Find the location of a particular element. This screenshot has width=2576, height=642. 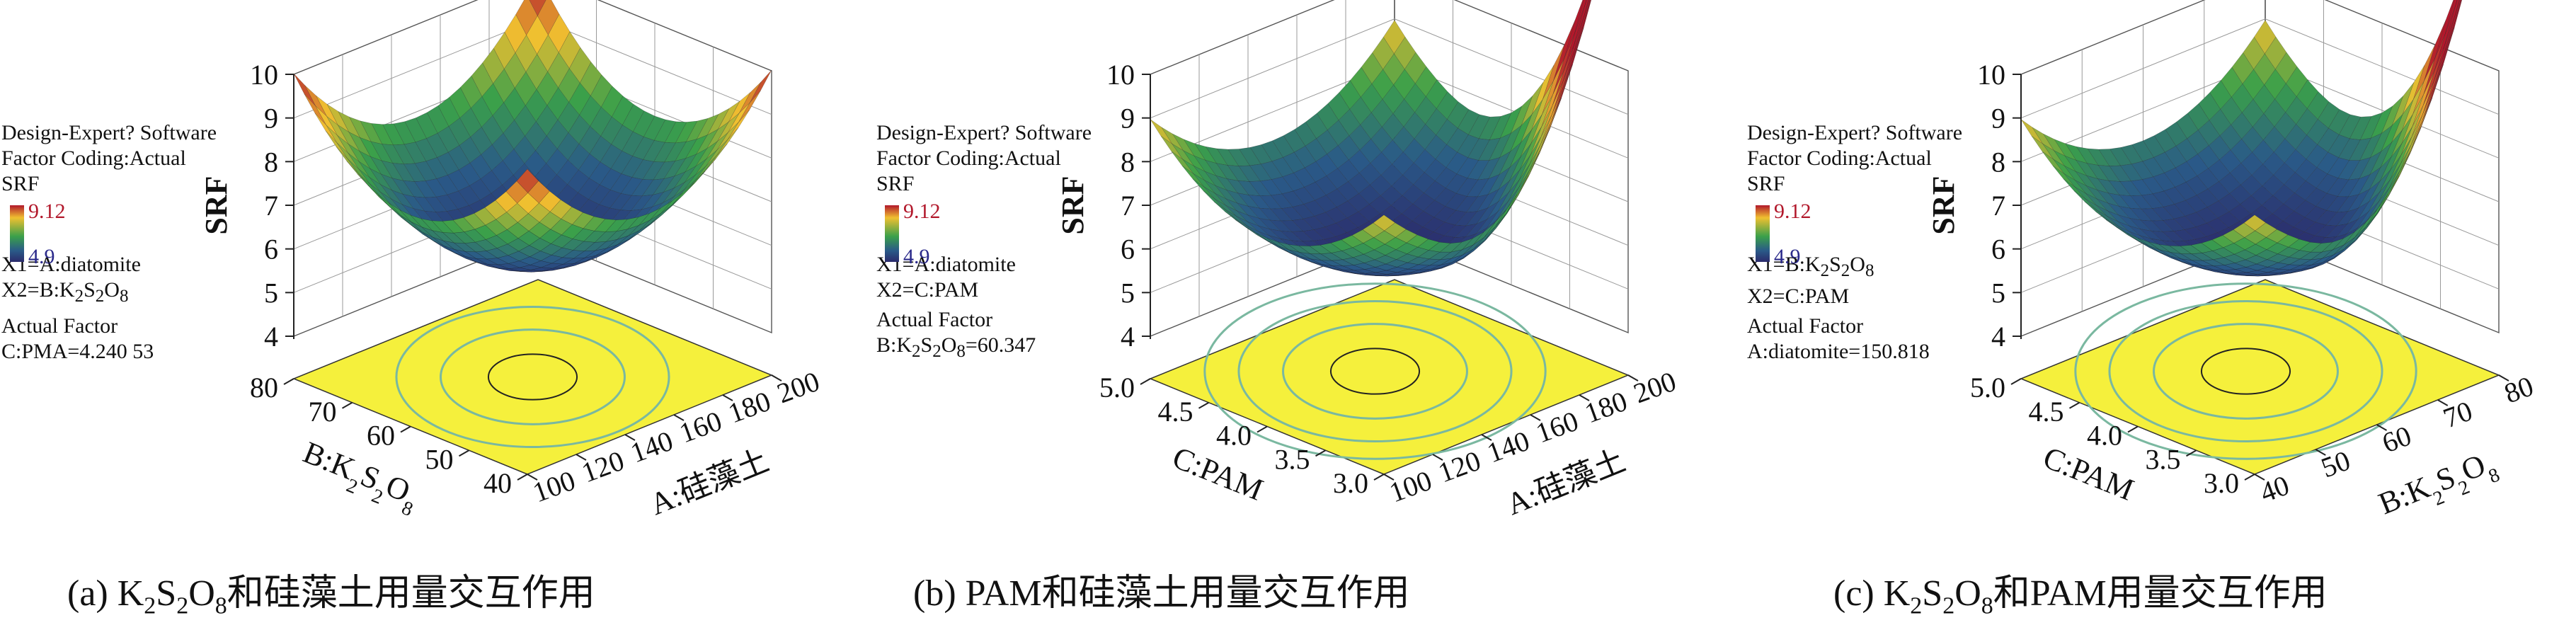

panel-caption: (c) K2S2O8和PAM用量交互作用 is located at coordinates (2080, 596).